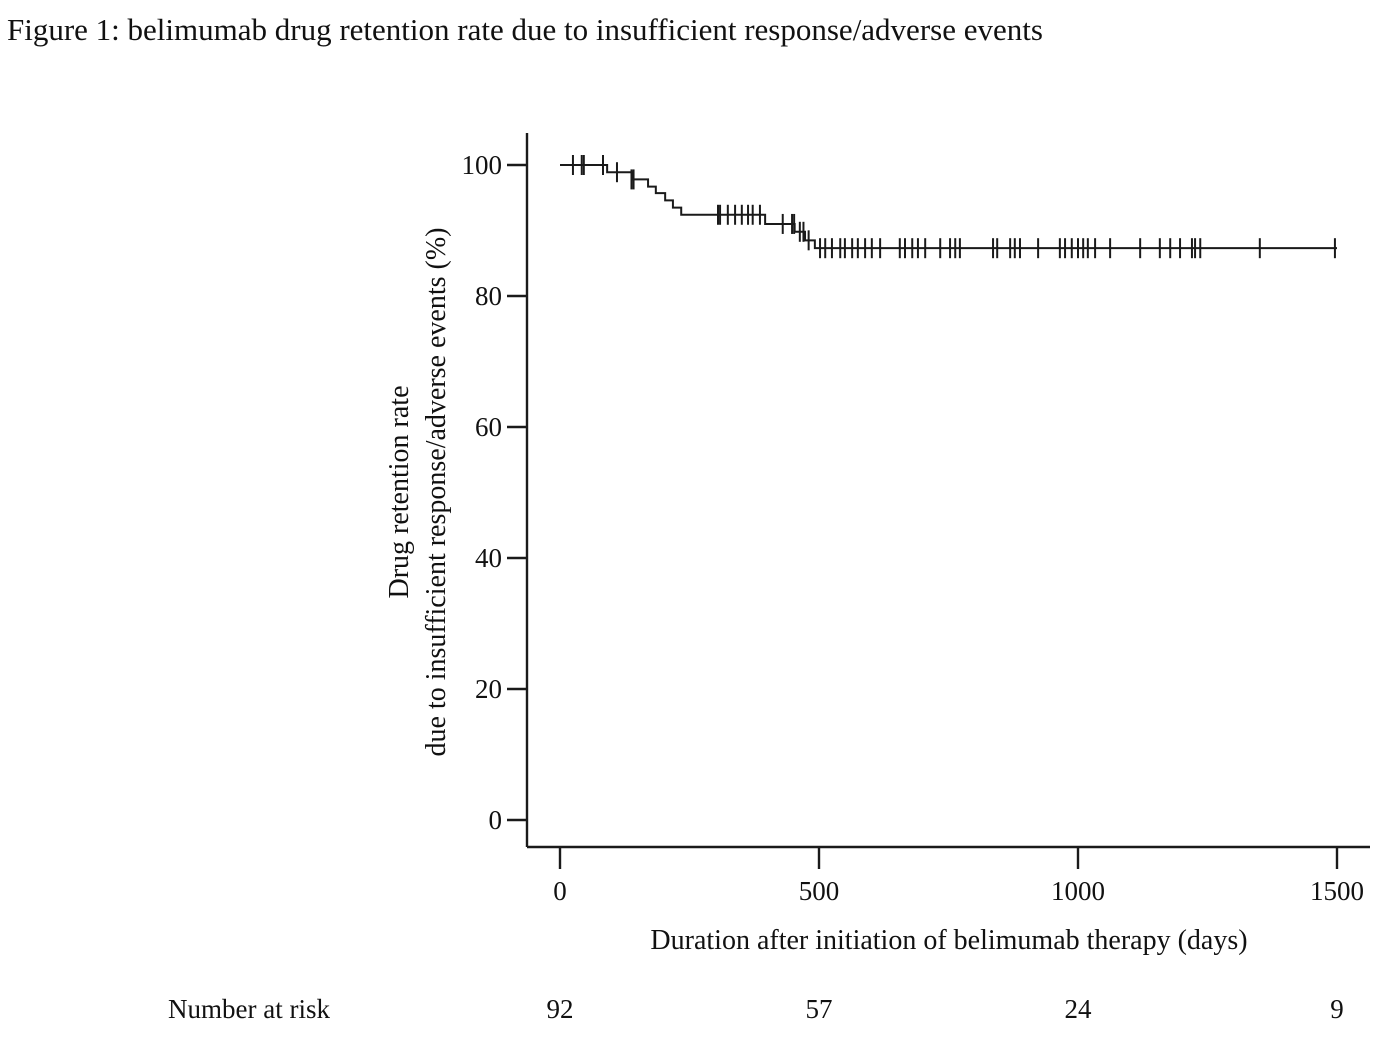 The width and height of the screenshot is (1393, 1042). I want to click on y-axis-label-line-1: Drug retention rate, so click(399, 492).